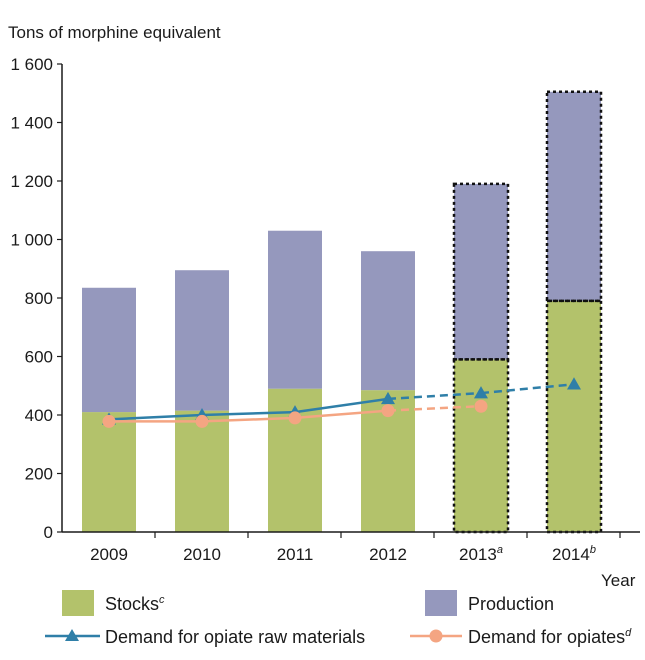 This screenshot has height=660, width=645. What do you see at coordinates (441, 603) in the screenshot?
I see `legend-swatch-production` at bounding box center [441, 603].